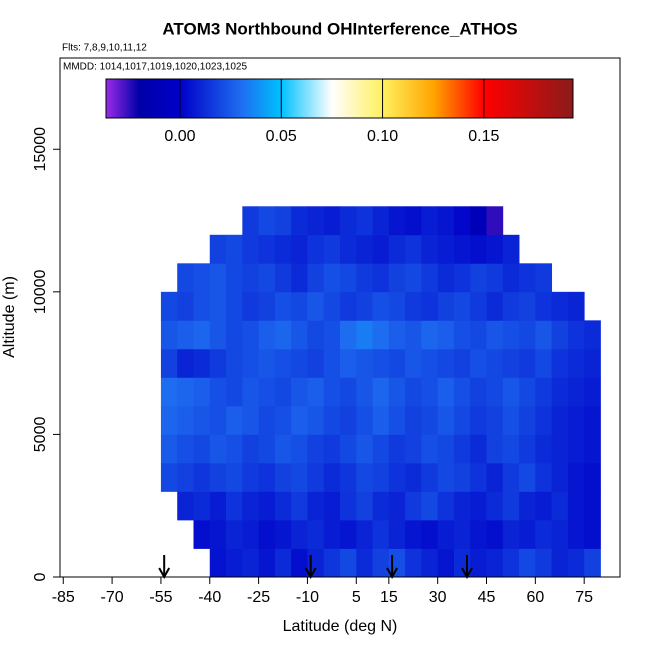 The image size is (650, 650). I want to click on colorbar-tick-label: 0.10, so click(382, 136).